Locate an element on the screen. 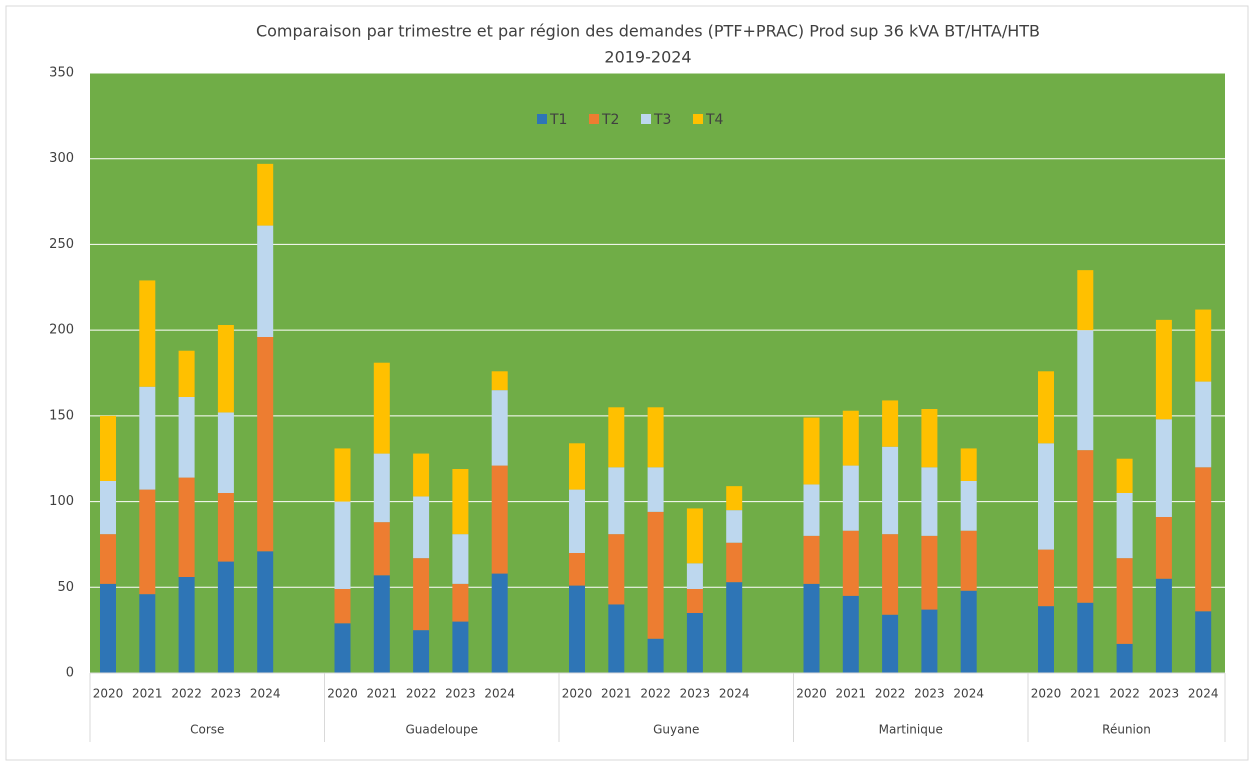 This screenshot has width=1255, height=769. y-tick-label: 300 is located at coordinates (61, 158).